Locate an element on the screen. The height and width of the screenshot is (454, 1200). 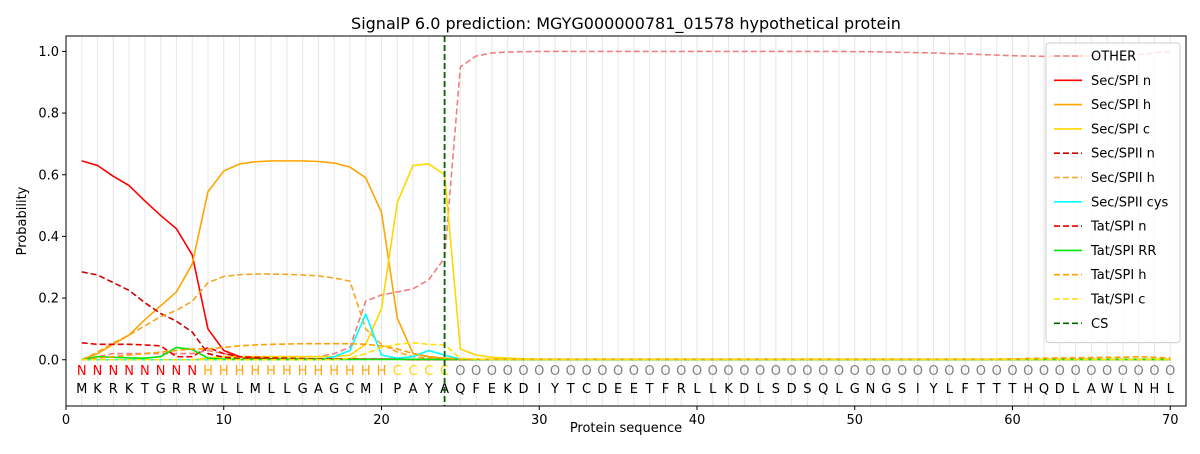
legend-label: Sec/SPI c is located at coordinates (1120, 129).